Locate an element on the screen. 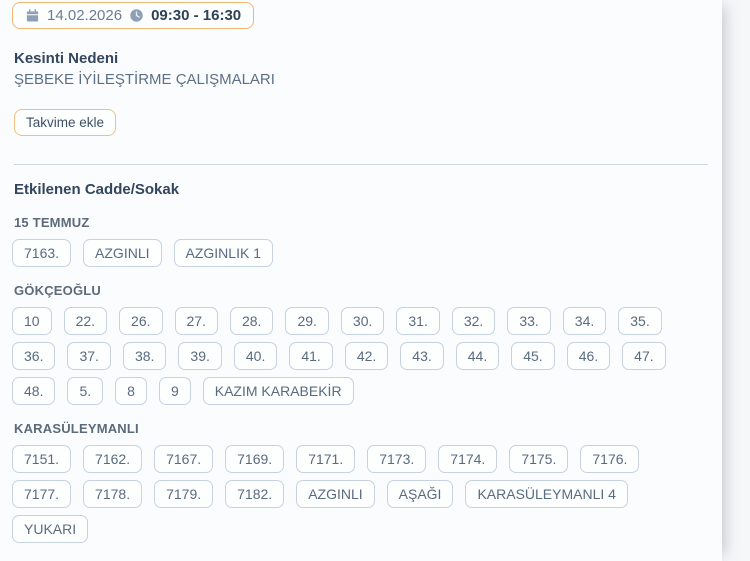 The image size is (750, 561). street-chip: 10 is located at coordinates (32, 321).